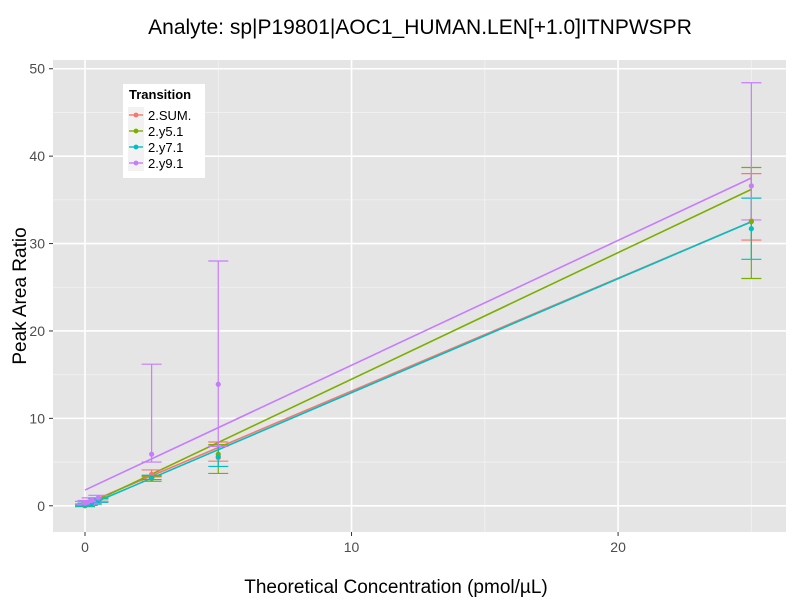 The image size is (800, 600). I want to click on x-tick-label: 20, so click(618, 547).